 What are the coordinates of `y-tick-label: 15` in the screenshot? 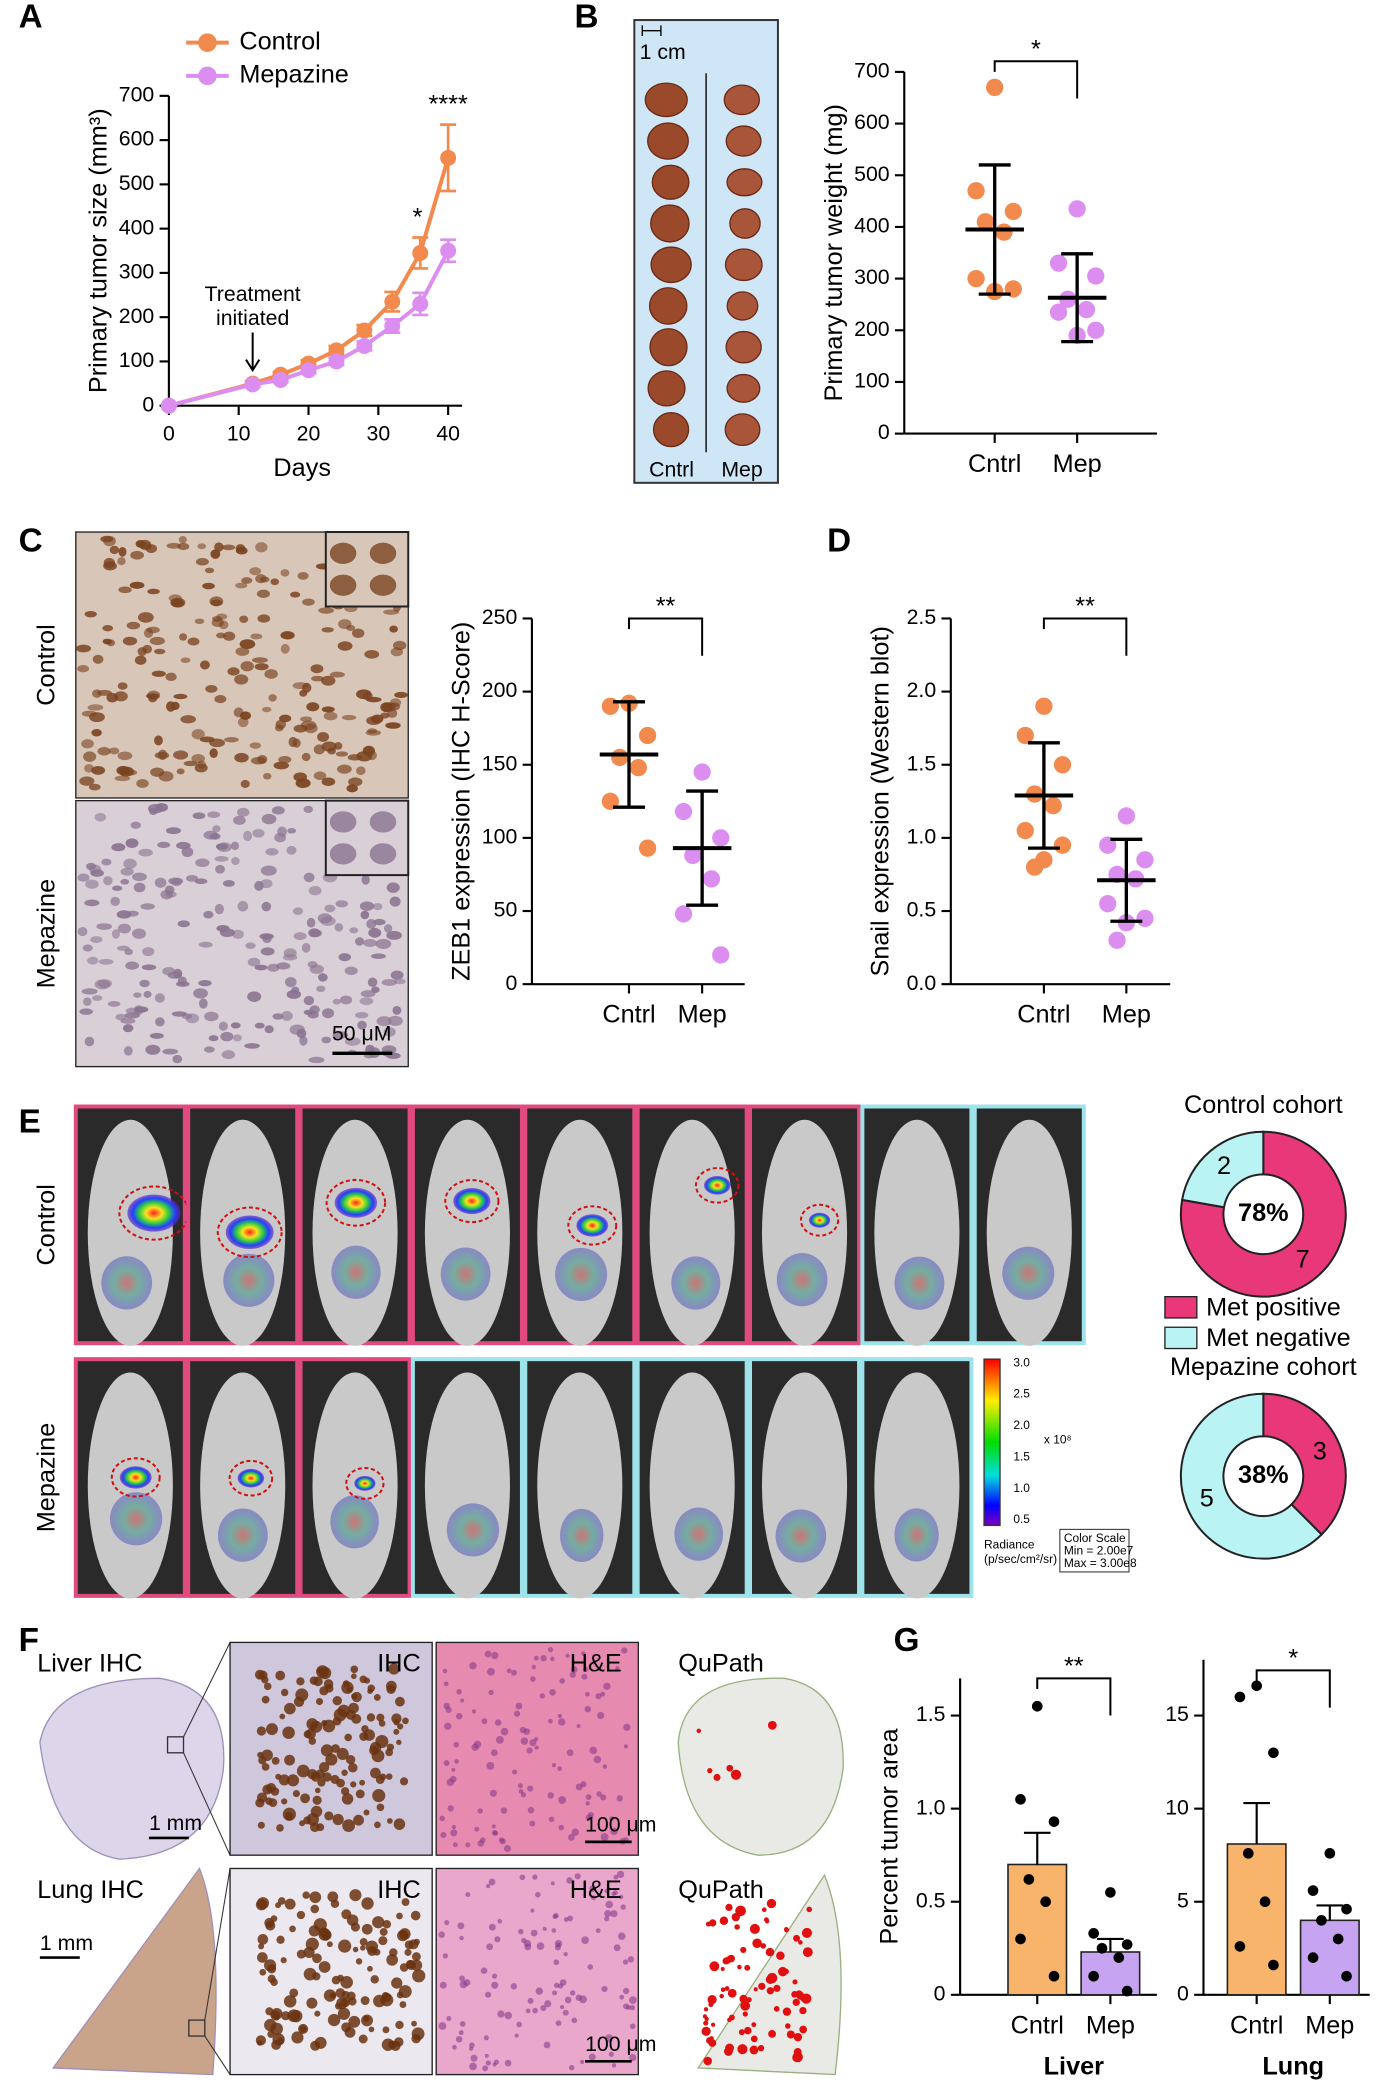 It's located at (1177, 1714).